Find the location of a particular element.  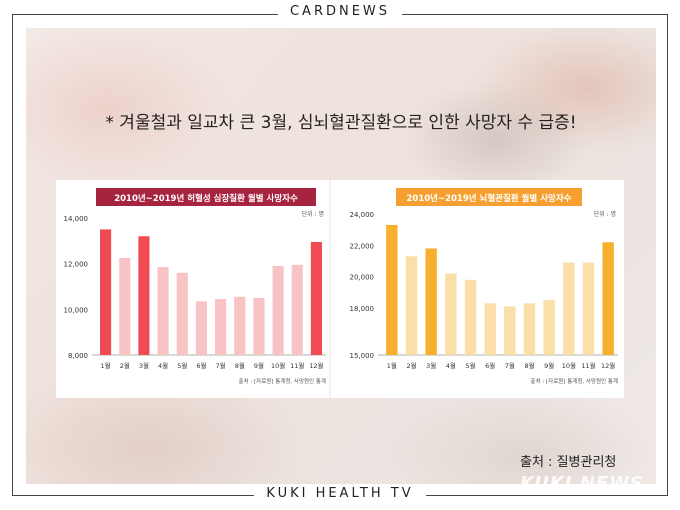

y-tick-label: 20,000 is located at coordinates (362, 278).